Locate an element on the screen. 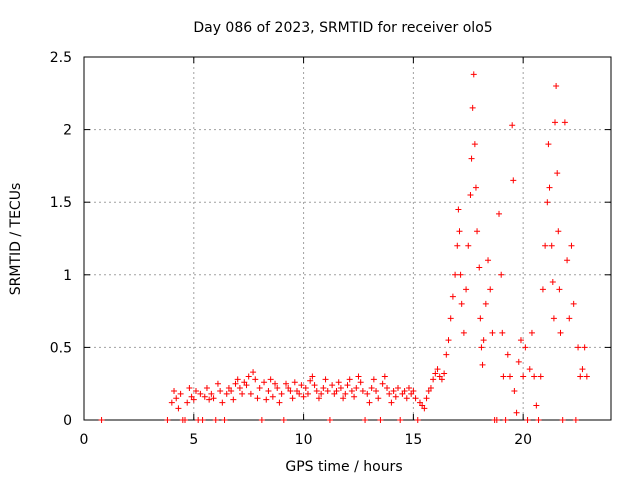 This screenshot has height=480, width=640. y-tick-label: 2.5 is located at coordinates (61, 58).